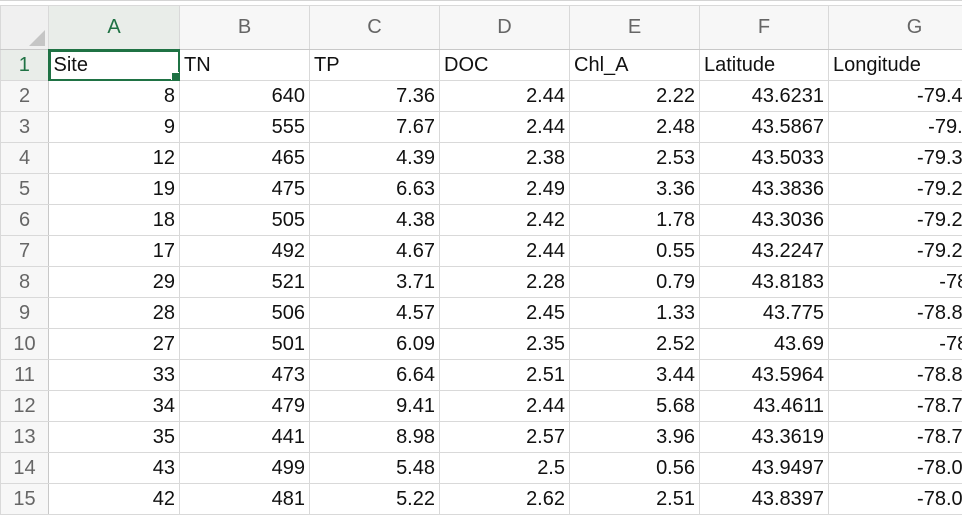  What do you see at coordinates (114, 375) in the screenshot?
I see `cell-a11: 33` at bounding box center [114, 375].